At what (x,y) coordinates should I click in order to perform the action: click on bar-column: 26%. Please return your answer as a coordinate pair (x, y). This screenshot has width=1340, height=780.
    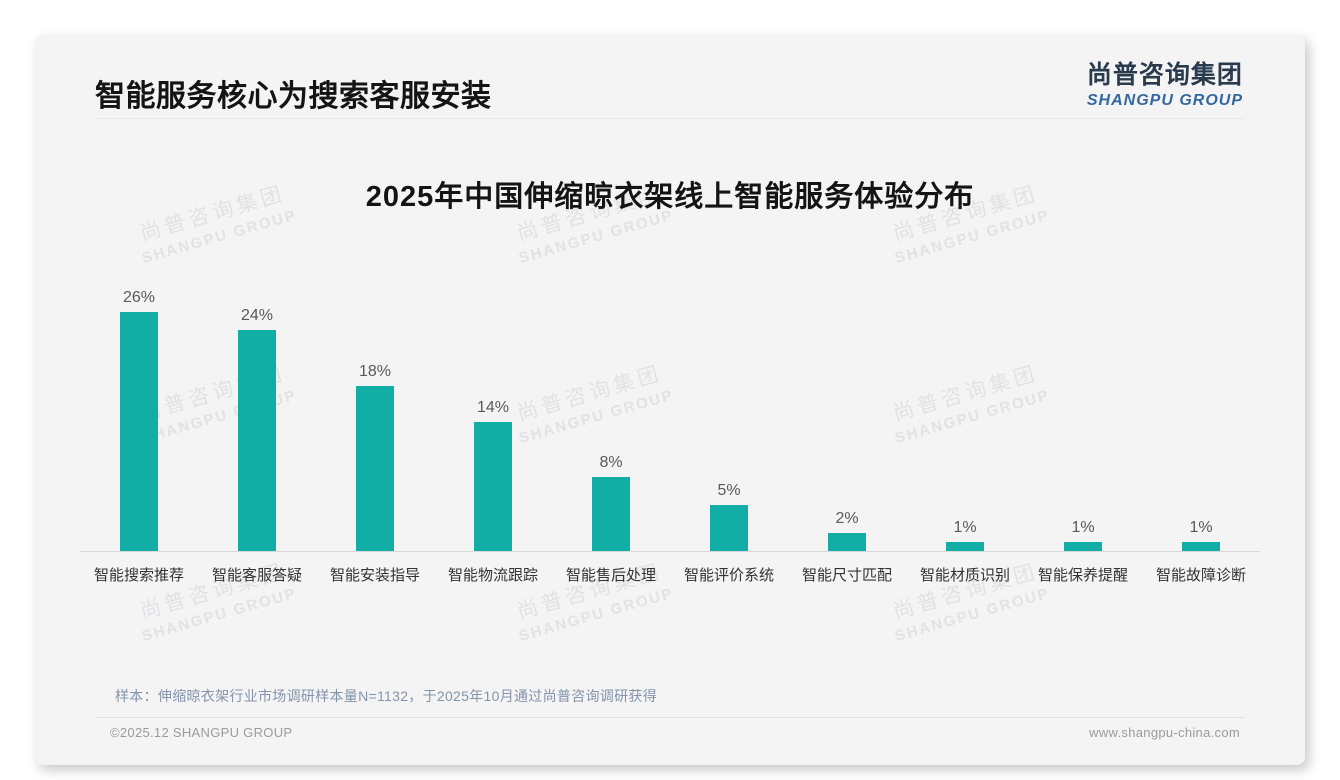
    Looking at the image, I should click on (139, 420).